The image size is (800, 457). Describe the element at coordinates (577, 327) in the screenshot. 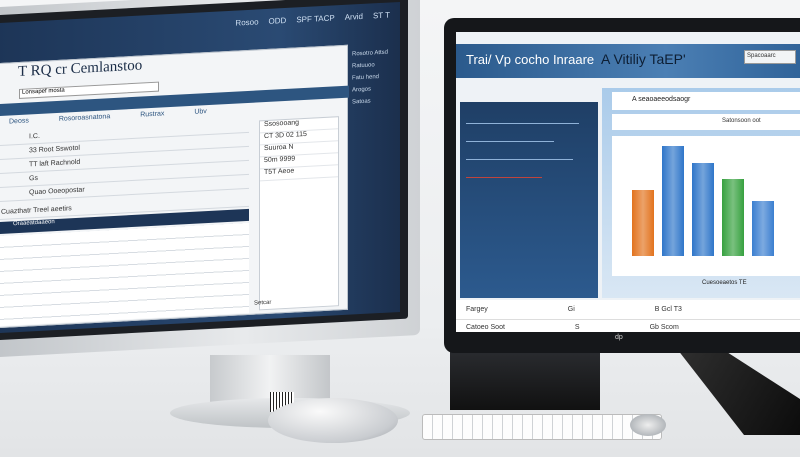

I see `cell: S` at that location.